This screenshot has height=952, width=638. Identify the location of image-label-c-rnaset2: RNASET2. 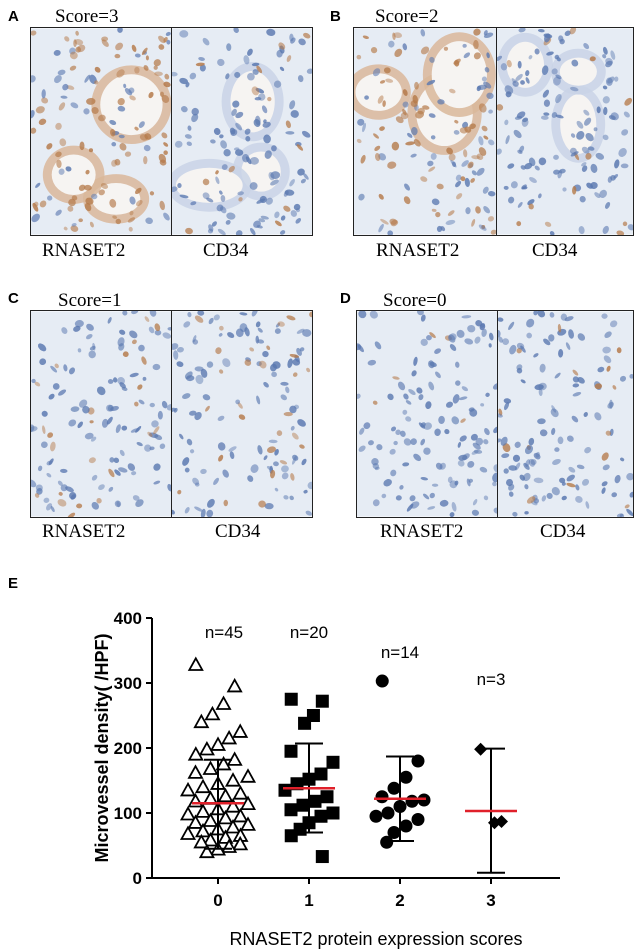
(84, 531).